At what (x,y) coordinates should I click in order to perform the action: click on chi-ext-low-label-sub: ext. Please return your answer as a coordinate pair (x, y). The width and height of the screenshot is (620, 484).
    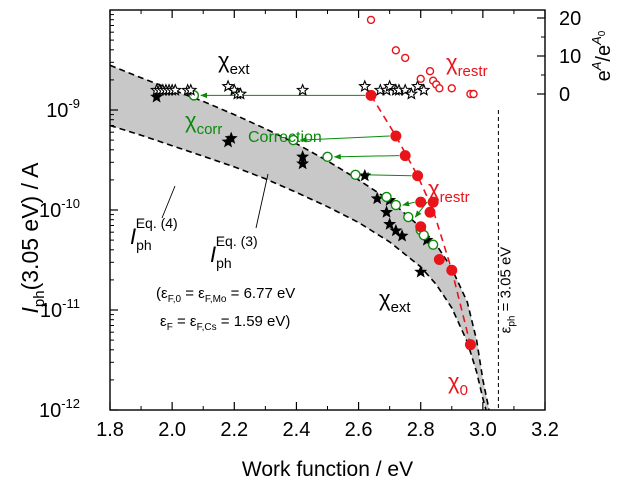
    Looking at the image, I should click on (401, 307).